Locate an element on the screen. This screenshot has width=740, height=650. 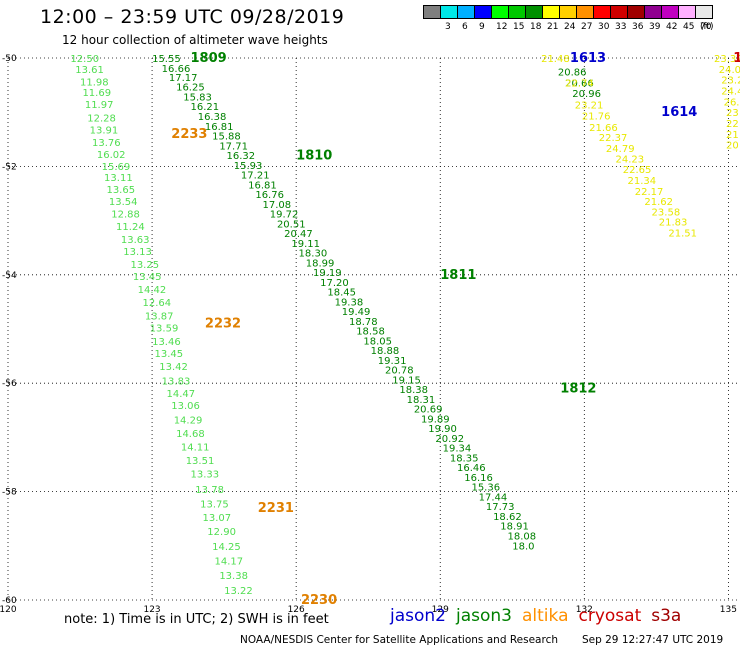
pass-number-label: 2232 is located at coordinates (223, 324).